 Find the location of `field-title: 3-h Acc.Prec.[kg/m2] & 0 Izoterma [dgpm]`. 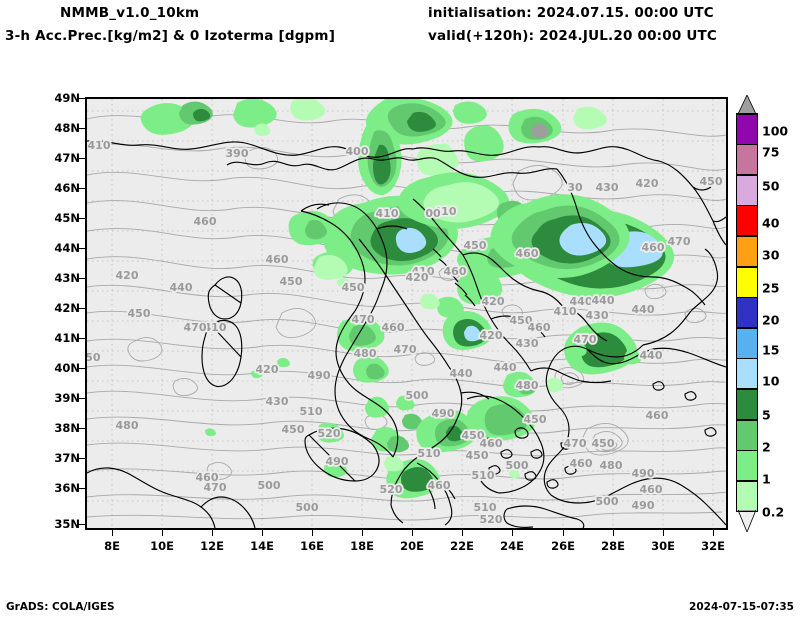

field-title: 3-h Acc.Prec.[kg/m2] & 0 Izoterma [dgpm] is located at coordinates (170, 36).